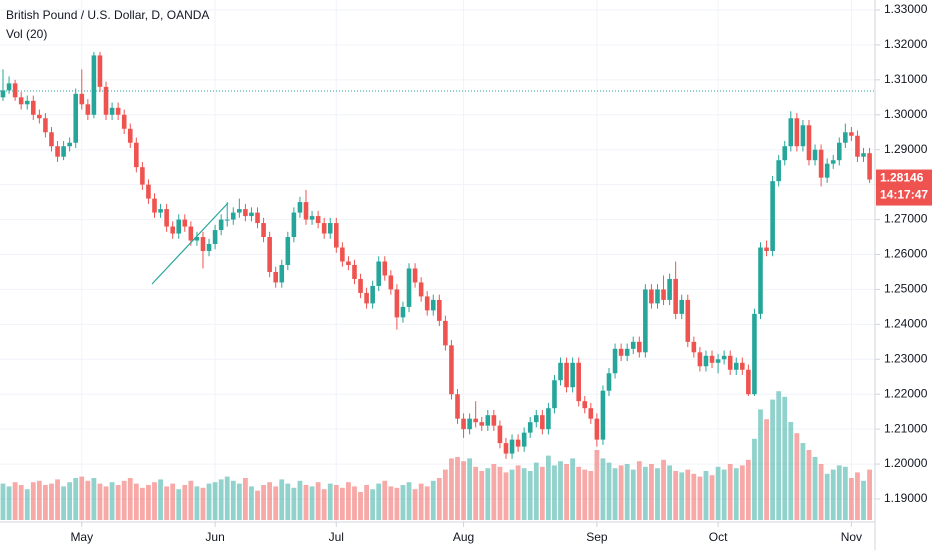 The image size is (932, 550). Describe the element at coordinates (906, 254) in the screenshot. I see `y-tick-label: 1.26000` at that location.